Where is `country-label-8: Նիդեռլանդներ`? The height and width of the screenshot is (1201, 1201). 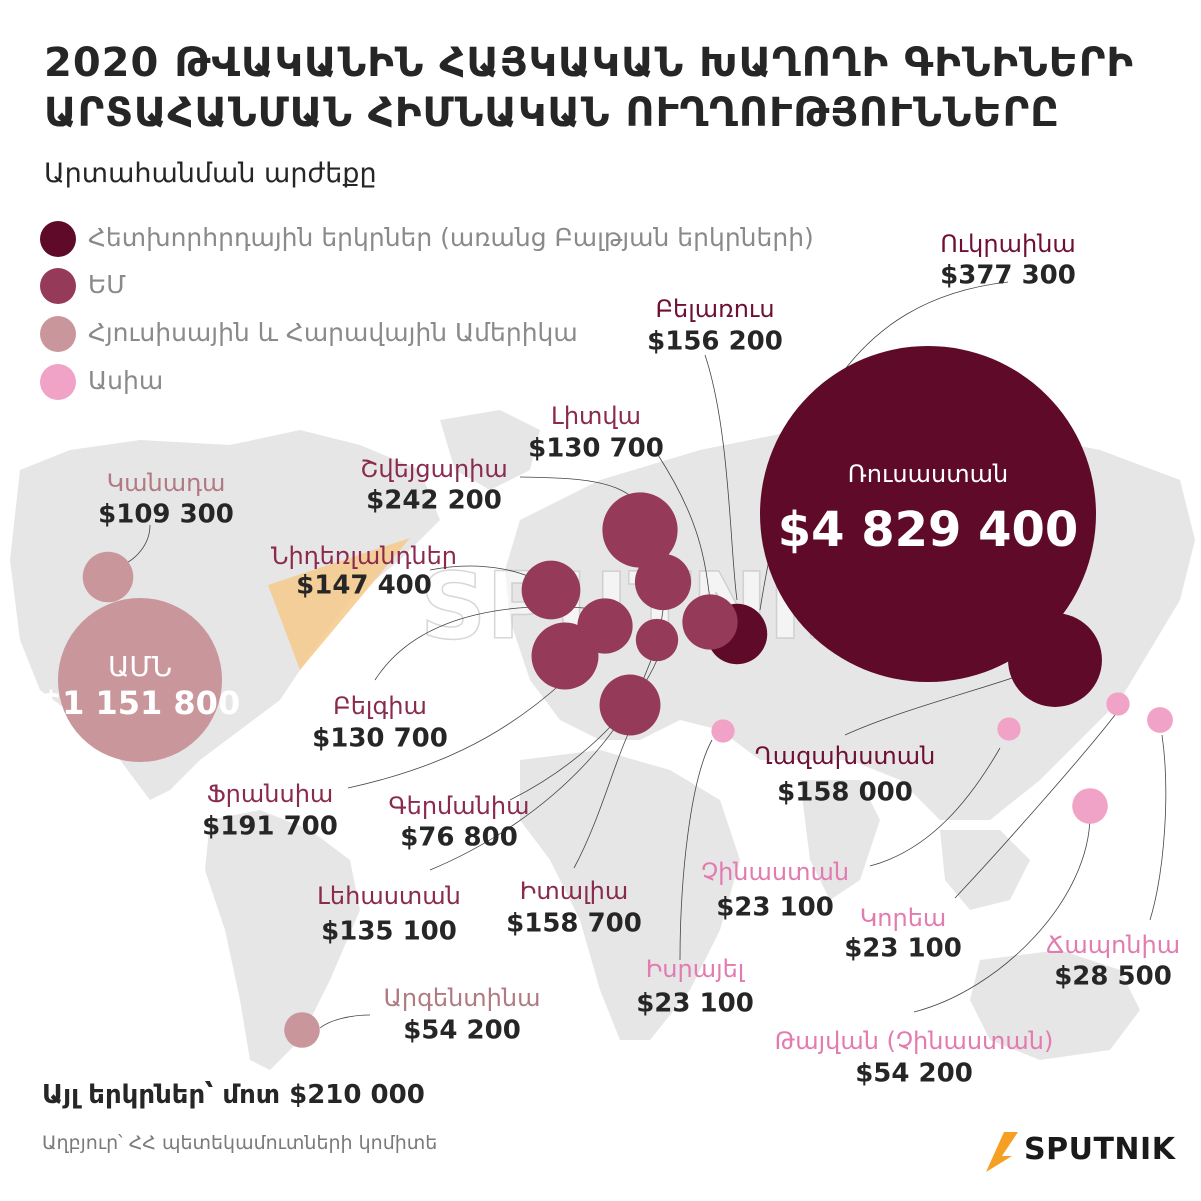 country-label-8: Նիդեռլանդներ is located at coordinates (364, 556).